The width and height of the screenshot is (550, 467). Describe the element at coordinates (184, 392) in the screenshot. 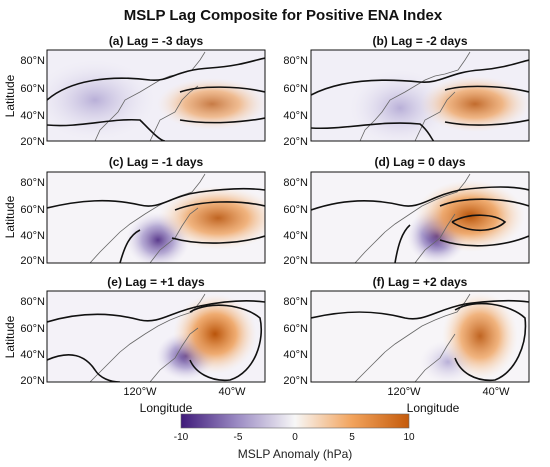

I see `x-ticks-left: 120°W 40°W` at that location.